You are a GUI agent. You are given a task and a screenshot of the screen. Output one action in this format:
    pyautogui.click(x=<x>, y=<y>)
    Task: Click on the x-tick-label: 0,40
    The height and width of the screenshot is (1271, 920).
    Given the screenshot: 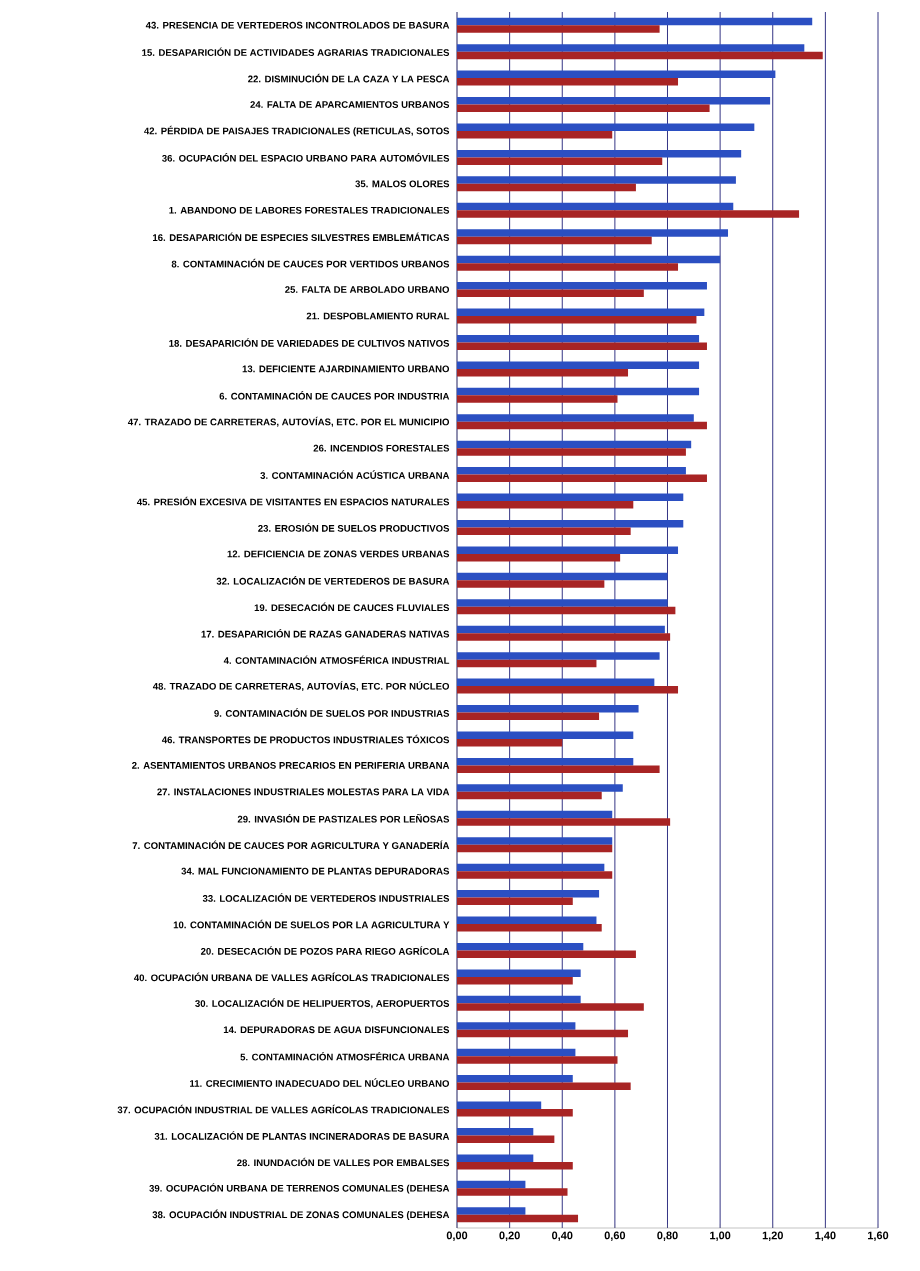 What is the action you would take?
    pyautogui.click(x=562, y=1236)
    